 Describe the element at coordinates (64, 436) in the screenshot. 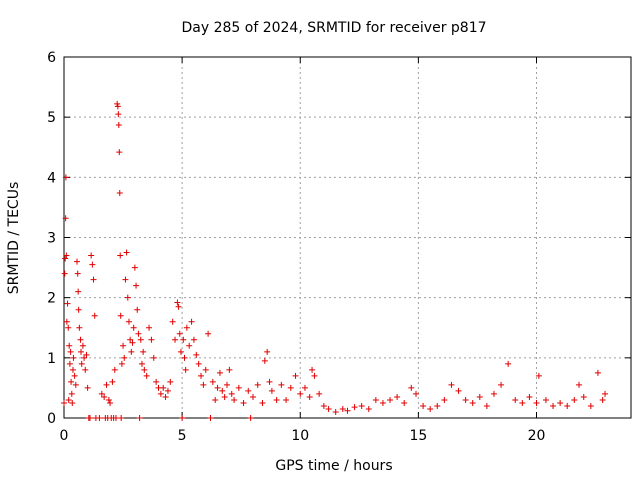

I see `x-tick-label: 0` at that location.